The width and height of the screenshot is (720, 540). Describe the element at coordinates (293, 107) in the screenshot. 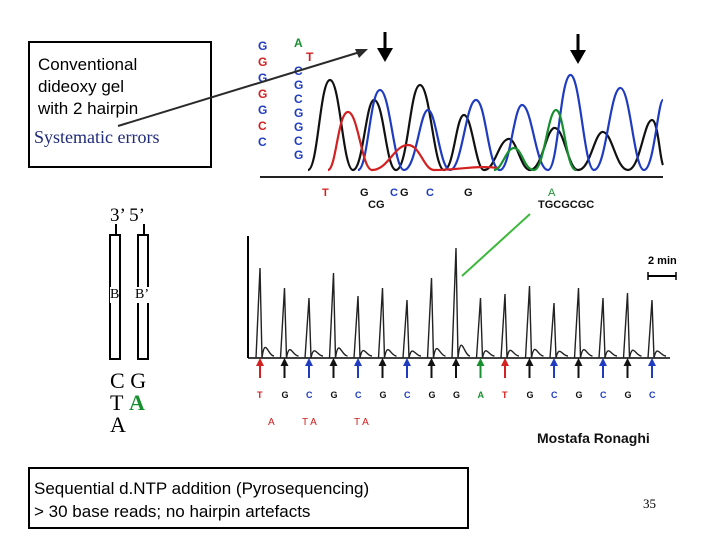

I see `gel-ladder: G G G G G C C A T C G C G G C G` at that location.